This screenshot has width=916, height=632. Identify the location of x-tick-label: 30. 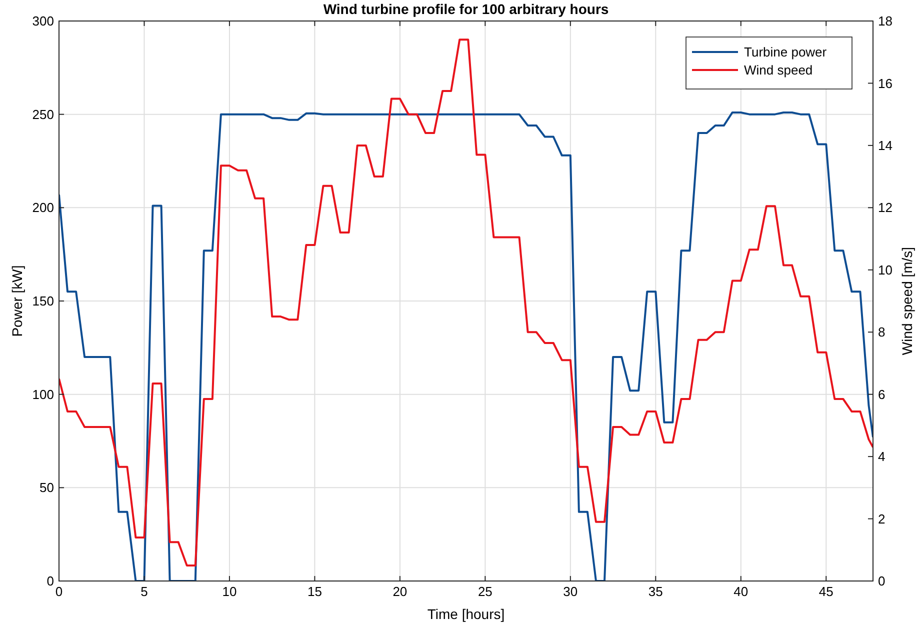
(570, 591).